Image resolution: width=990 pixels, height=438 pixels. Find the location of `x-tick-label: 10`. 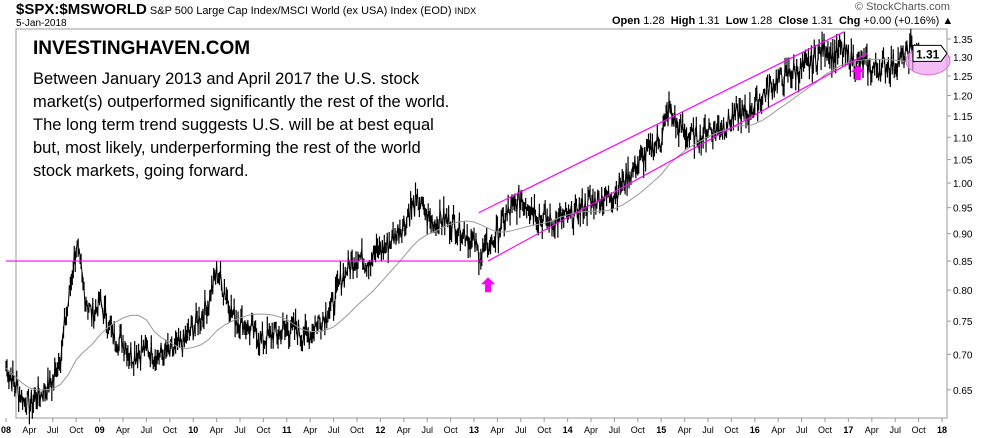

x-tick-label: 10 is located at coordinates (193, 430).